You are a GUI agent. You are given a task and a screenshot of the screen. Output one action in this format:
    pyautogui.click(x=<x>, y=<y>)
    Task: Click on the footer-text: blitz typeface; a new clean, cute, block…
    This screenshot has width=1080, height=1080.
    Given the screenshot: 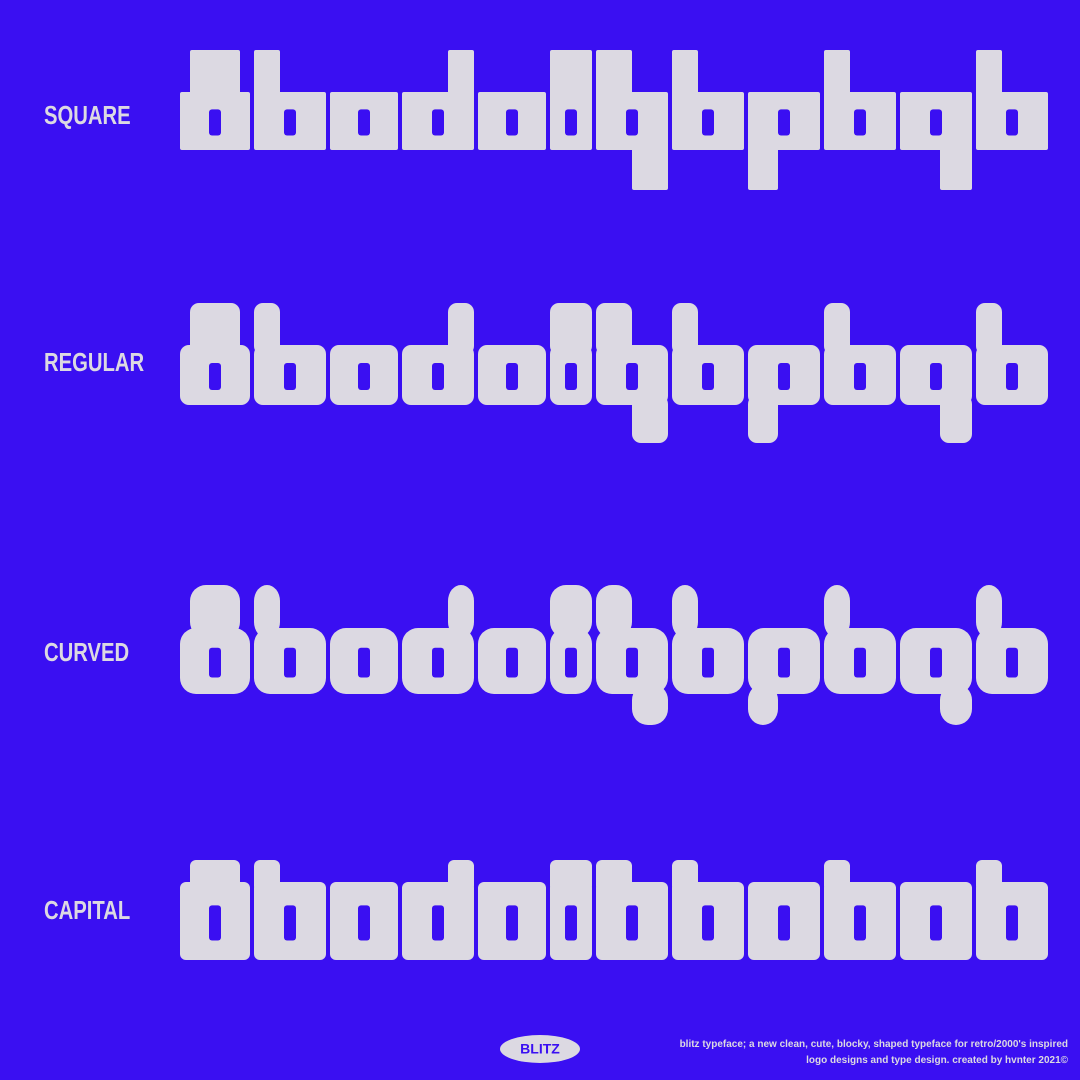 What is the action you would take?
    pyautogui.click(x=874, y=1044)
    